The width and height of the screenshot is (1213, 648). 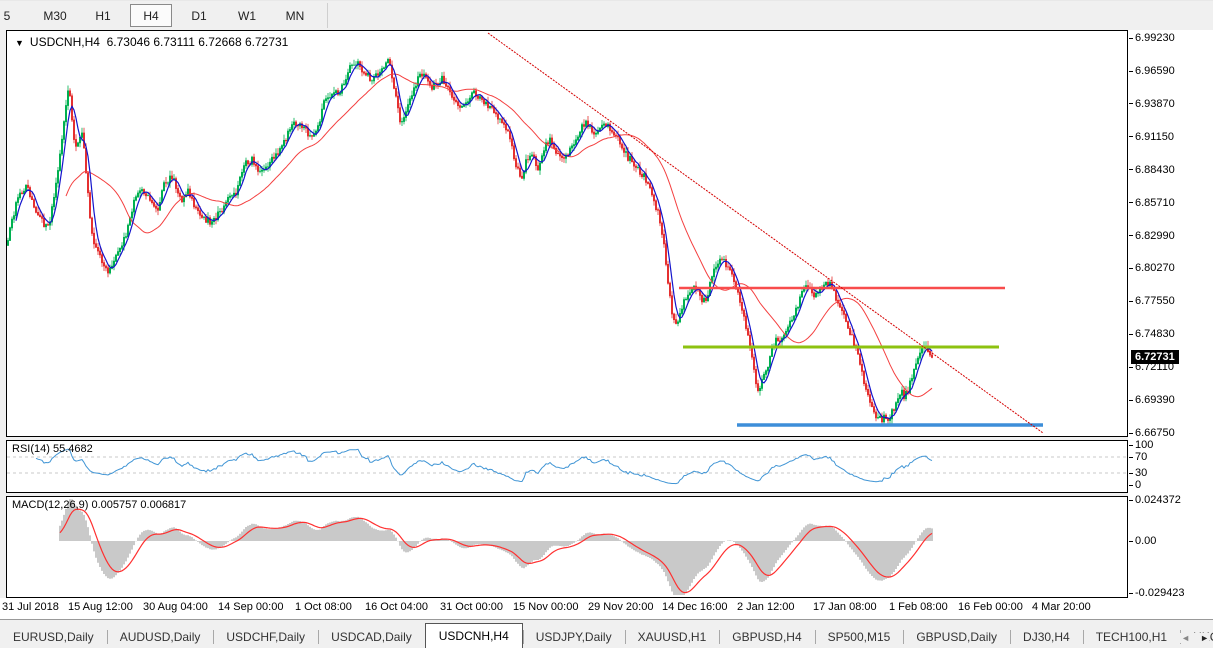 What do you see at coordinates (1152, 236) in the screenshot?
I see `price-tick-label: 6.82990` at bounding box center [1152, 236].